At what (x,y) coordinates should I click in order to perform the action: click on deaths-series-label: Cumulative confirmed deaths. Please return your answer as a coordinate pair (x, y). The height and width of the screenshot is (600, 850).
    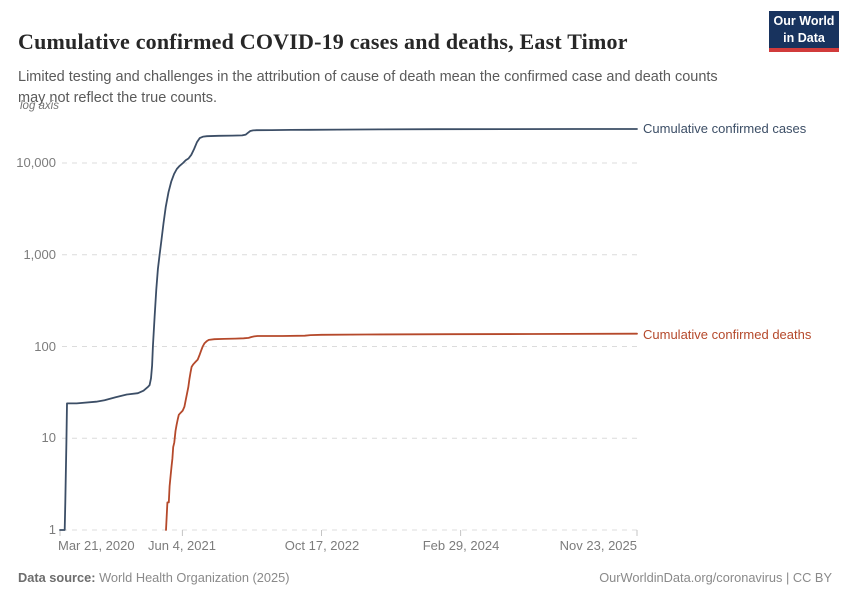
    Looking at the image, I should click on (727, 334).